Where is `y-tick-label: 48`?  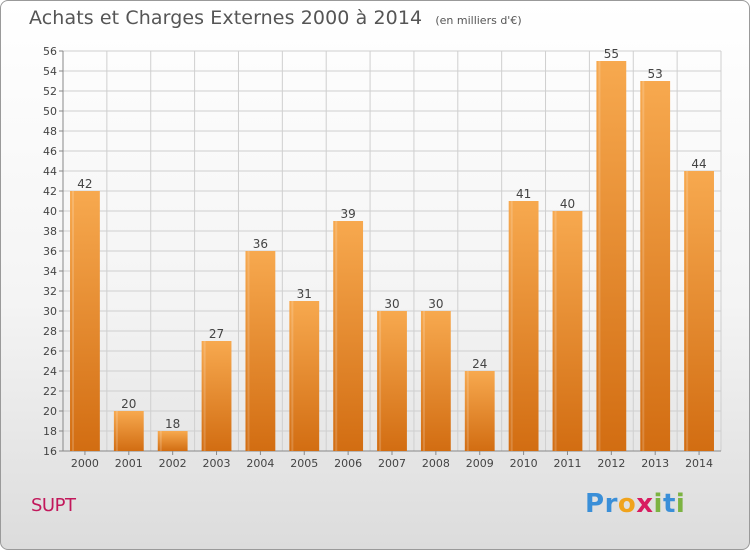
y-tick-label: 48 is located at coordinates (50, 131).